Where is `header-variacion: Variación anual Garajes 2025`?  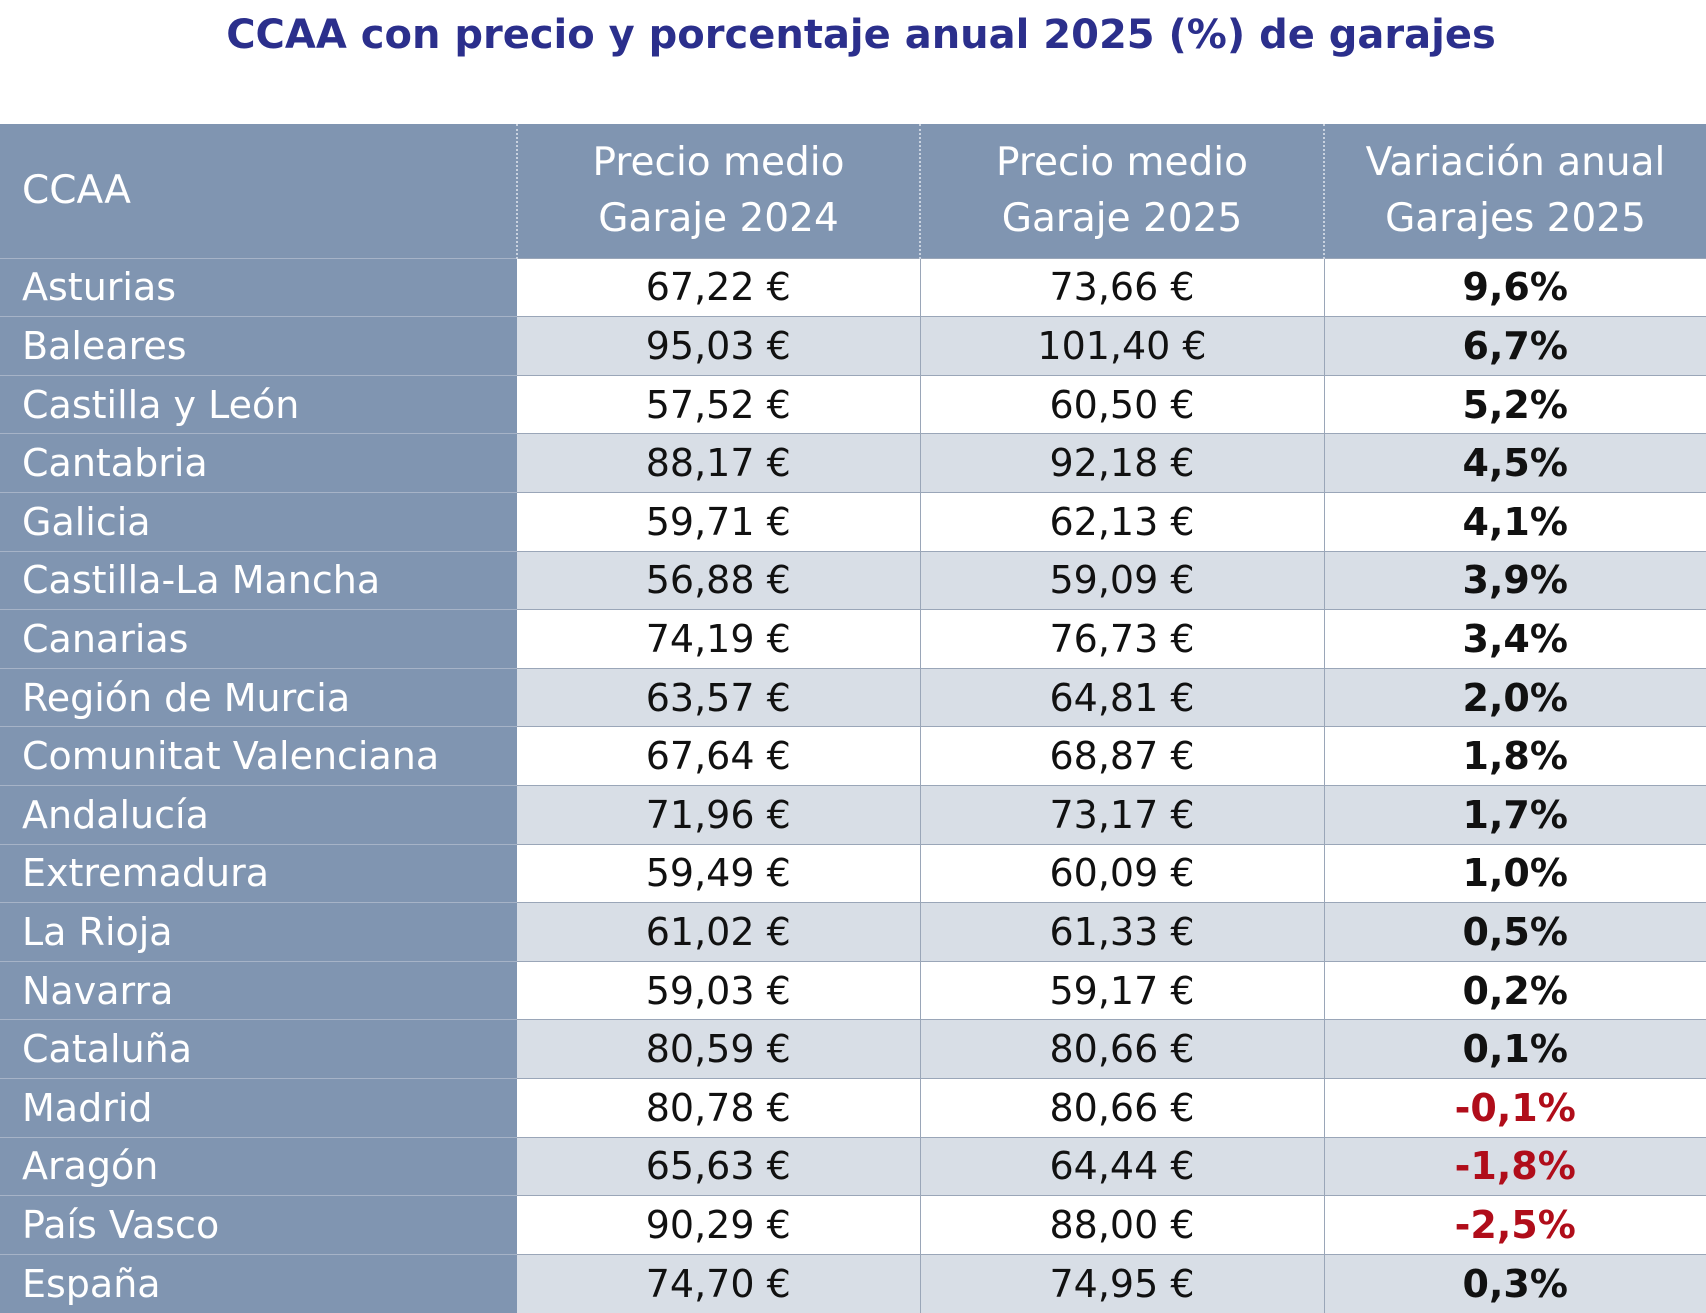
header-variacion: Variación anual Garajes 2025 is located at coordinates (1515, 191).